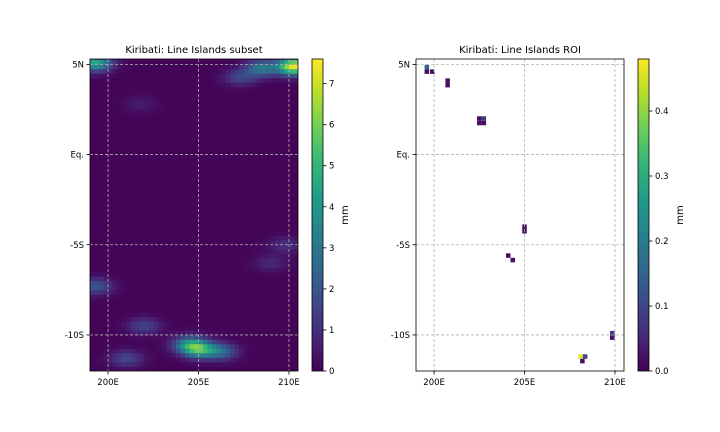 The width and height of the screenshot is (720, 432). What do you see at coordinates (643, 215) in the screenshot?
I see `right-colorbar-gradient` at bounding box center [643, 215].